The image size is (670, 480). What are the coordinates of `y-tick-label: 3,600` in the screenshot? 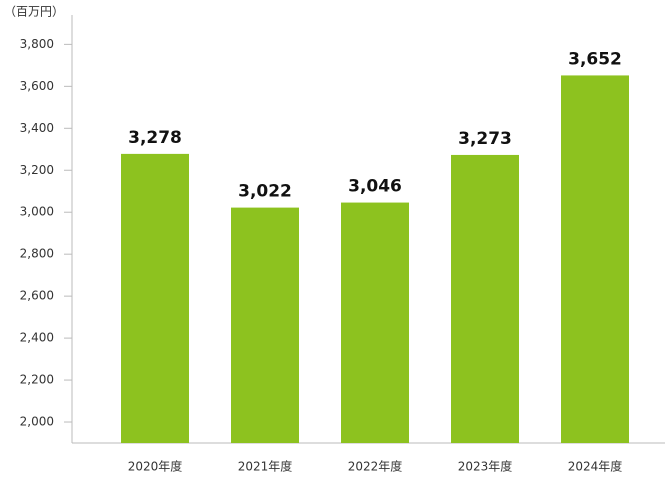 It's located at (37, 86).